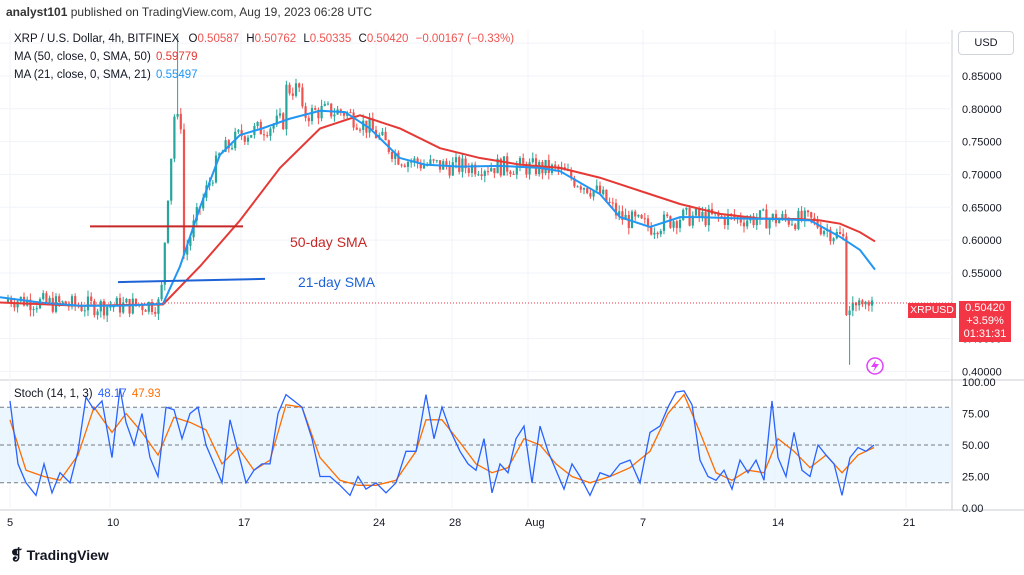 This screenshot has width=1024, height=575. What do you see at coordinates (275, 39) in the screenshot?
I see `high-value: 0.50762` at bounding box center [275, 39].